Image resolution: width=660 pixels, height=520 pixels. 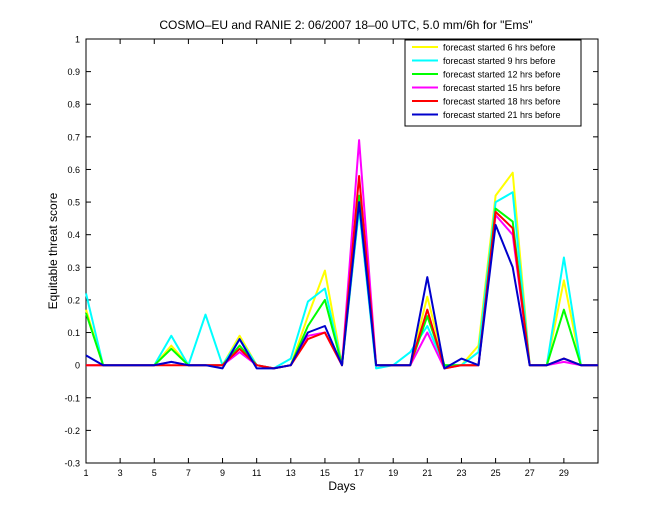 What do you see at coordinates (291, 473) in the screenshot?
I see `x-tick-label: 13` at bounding box center [291, 473].